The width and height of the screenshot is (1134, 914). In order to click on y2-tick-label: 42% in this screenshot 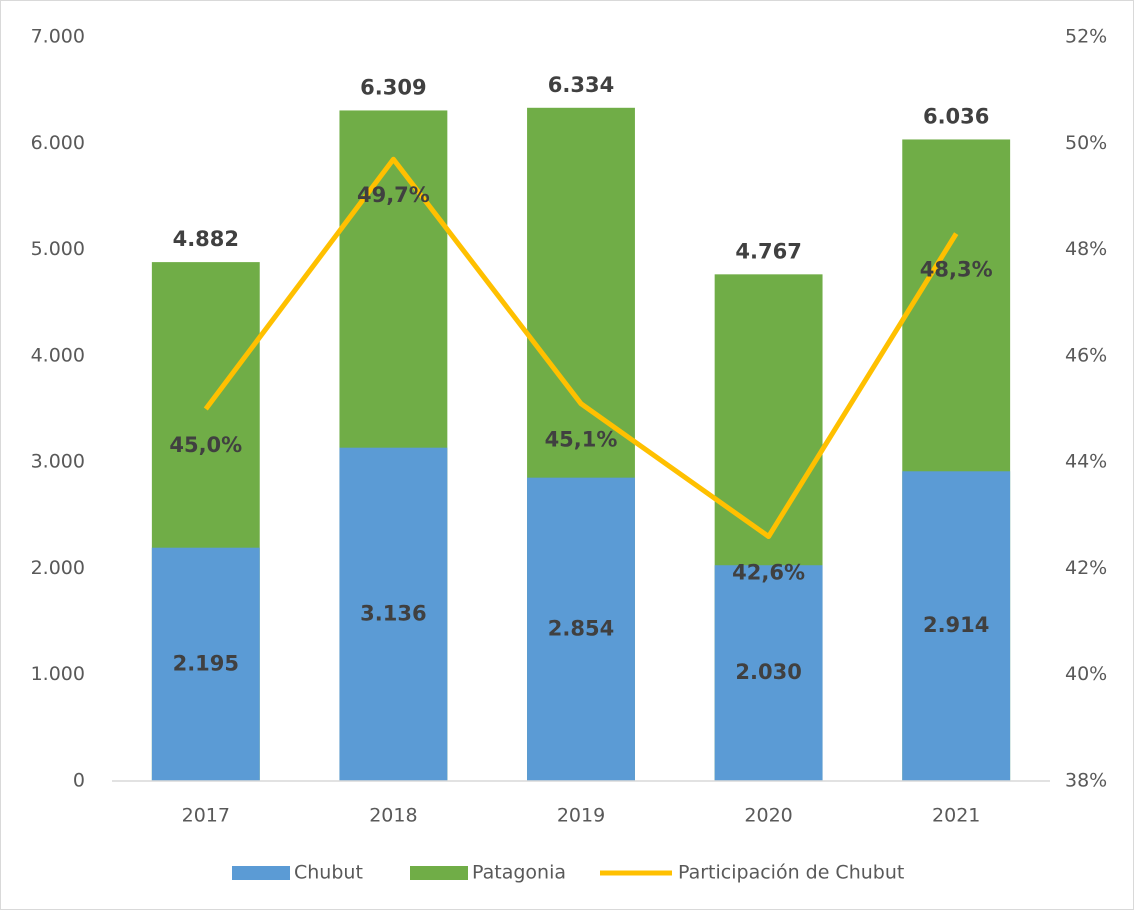, I will do `click(1086, 568)`.